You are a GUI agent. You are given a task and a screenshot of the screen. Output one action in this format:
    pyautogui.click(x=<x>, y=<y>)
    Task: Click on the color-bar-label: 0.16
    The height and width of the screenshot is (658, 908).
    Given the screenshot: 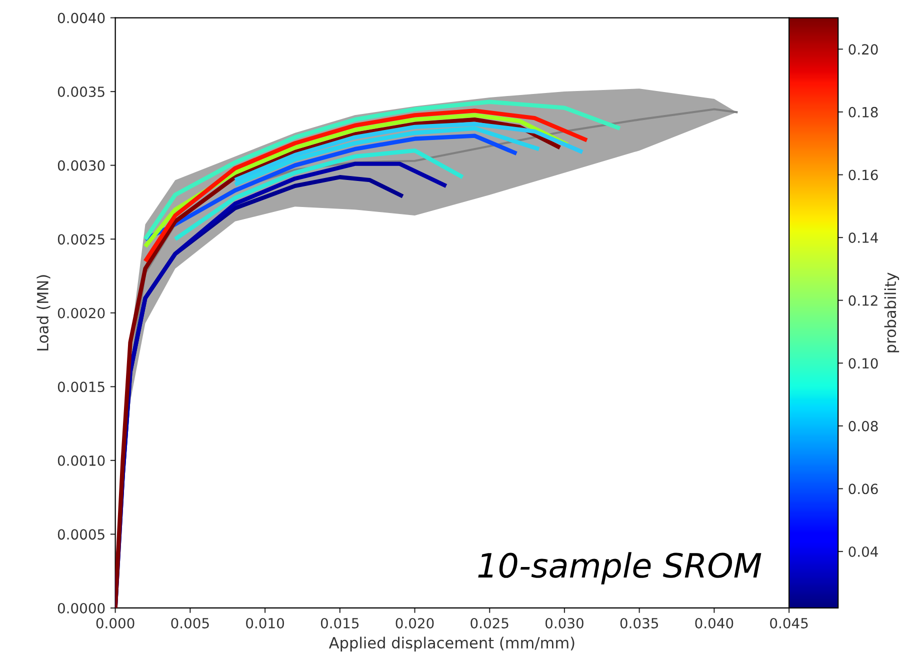 What is the action you would take?
    pyautogui.click(x=863, y=175)
    